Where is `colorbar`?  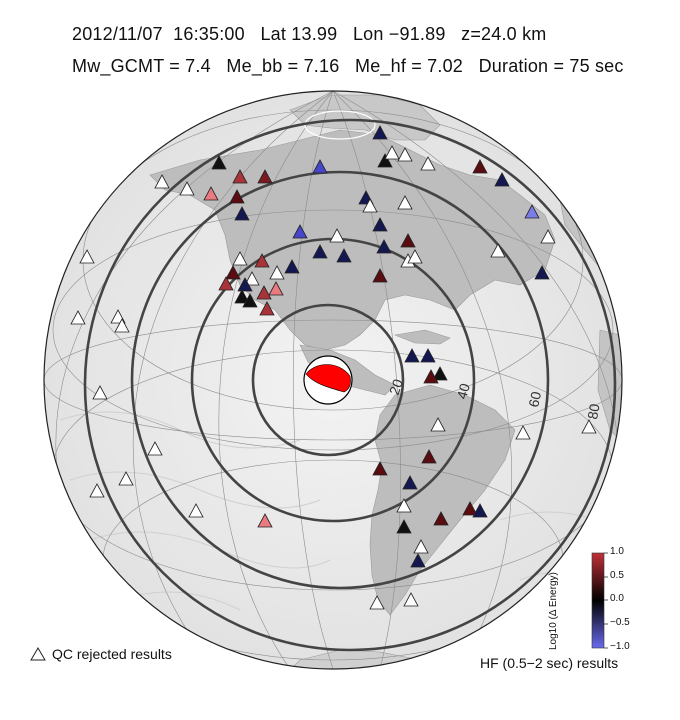 colorbar is located at coordinates (598, 600).